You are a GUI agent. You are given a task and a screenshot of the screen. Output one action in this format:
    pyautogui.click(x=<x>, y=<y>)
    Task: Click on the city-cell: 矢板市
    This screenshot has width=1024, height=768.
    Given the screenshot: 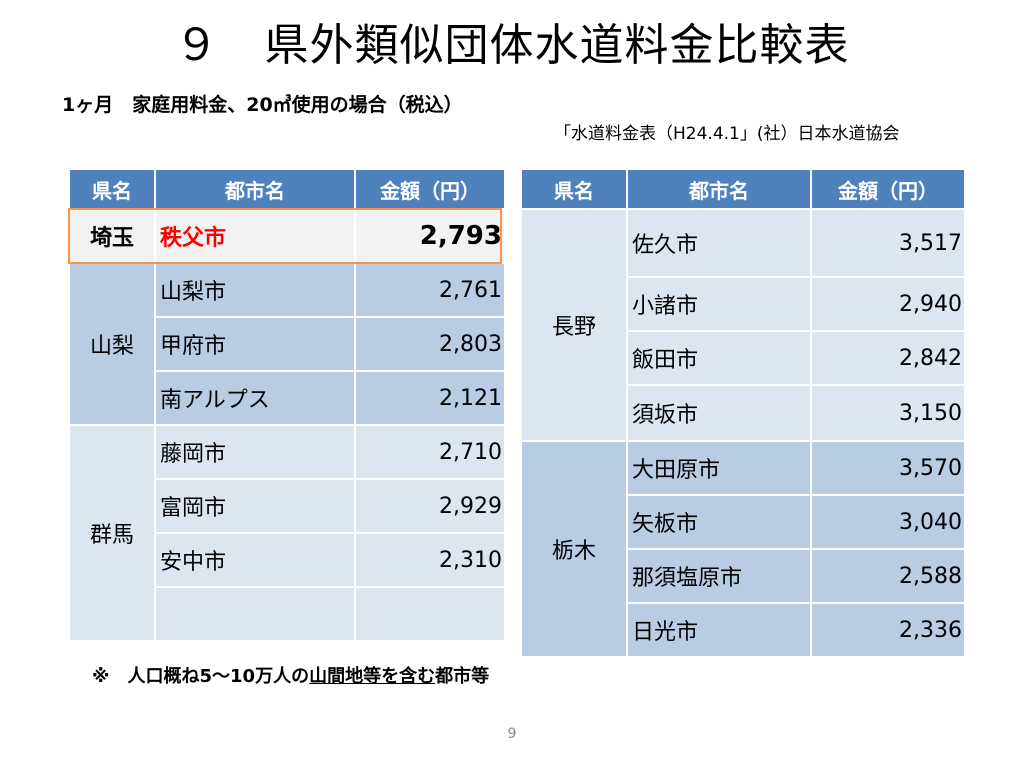 What is the action you would take?
    pyautogui.click(x=719, y=522)
    